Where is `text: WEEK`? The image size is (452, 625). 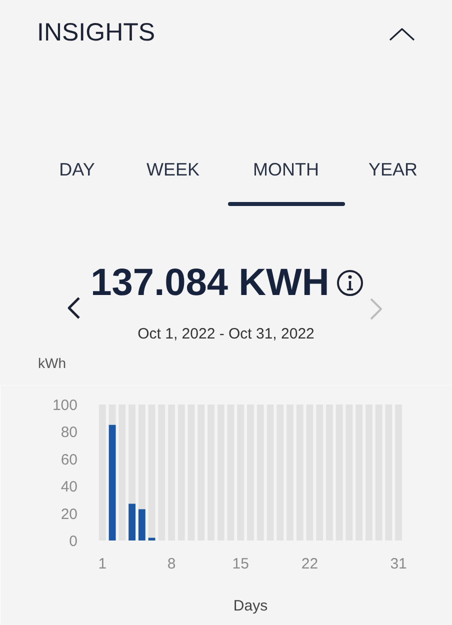 text: WEEK is located at coordinates (173, 170).